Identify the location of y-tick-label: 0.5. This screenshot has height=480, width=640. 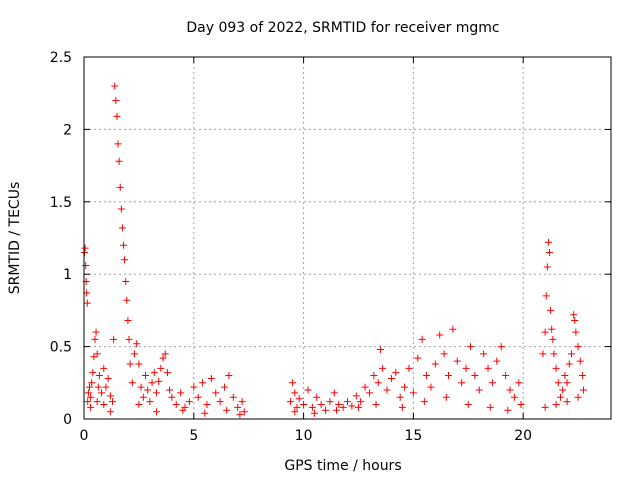
(61, 348).